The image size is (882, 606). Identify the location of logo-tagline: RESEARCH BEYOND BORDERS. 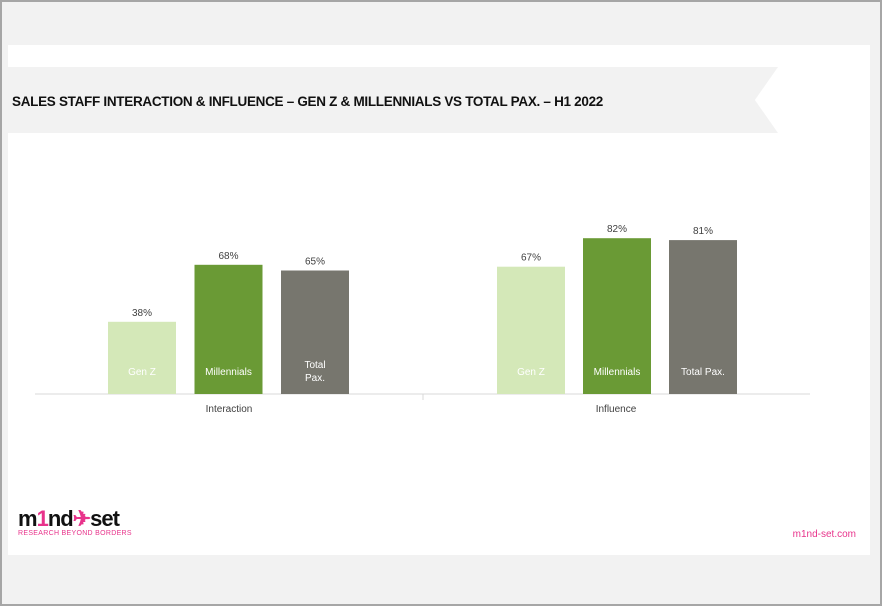
(75, 533).